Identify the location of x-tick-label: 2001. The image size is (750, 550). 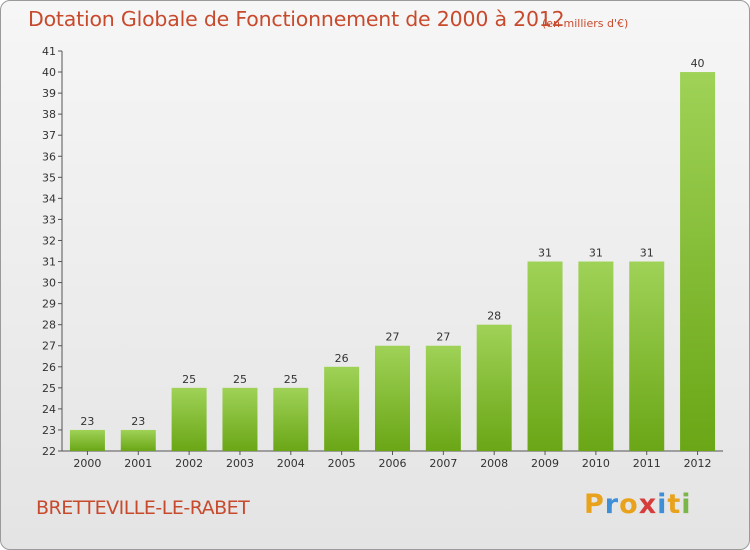
(138, 463).